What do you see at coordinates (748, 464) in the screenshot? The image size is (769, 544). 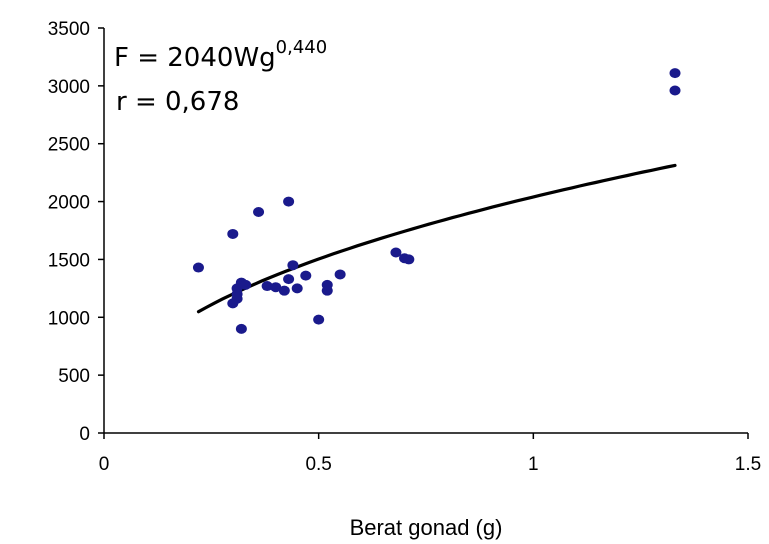 I see `x-tick-label: 1.5` at bounding box center [748, 464].